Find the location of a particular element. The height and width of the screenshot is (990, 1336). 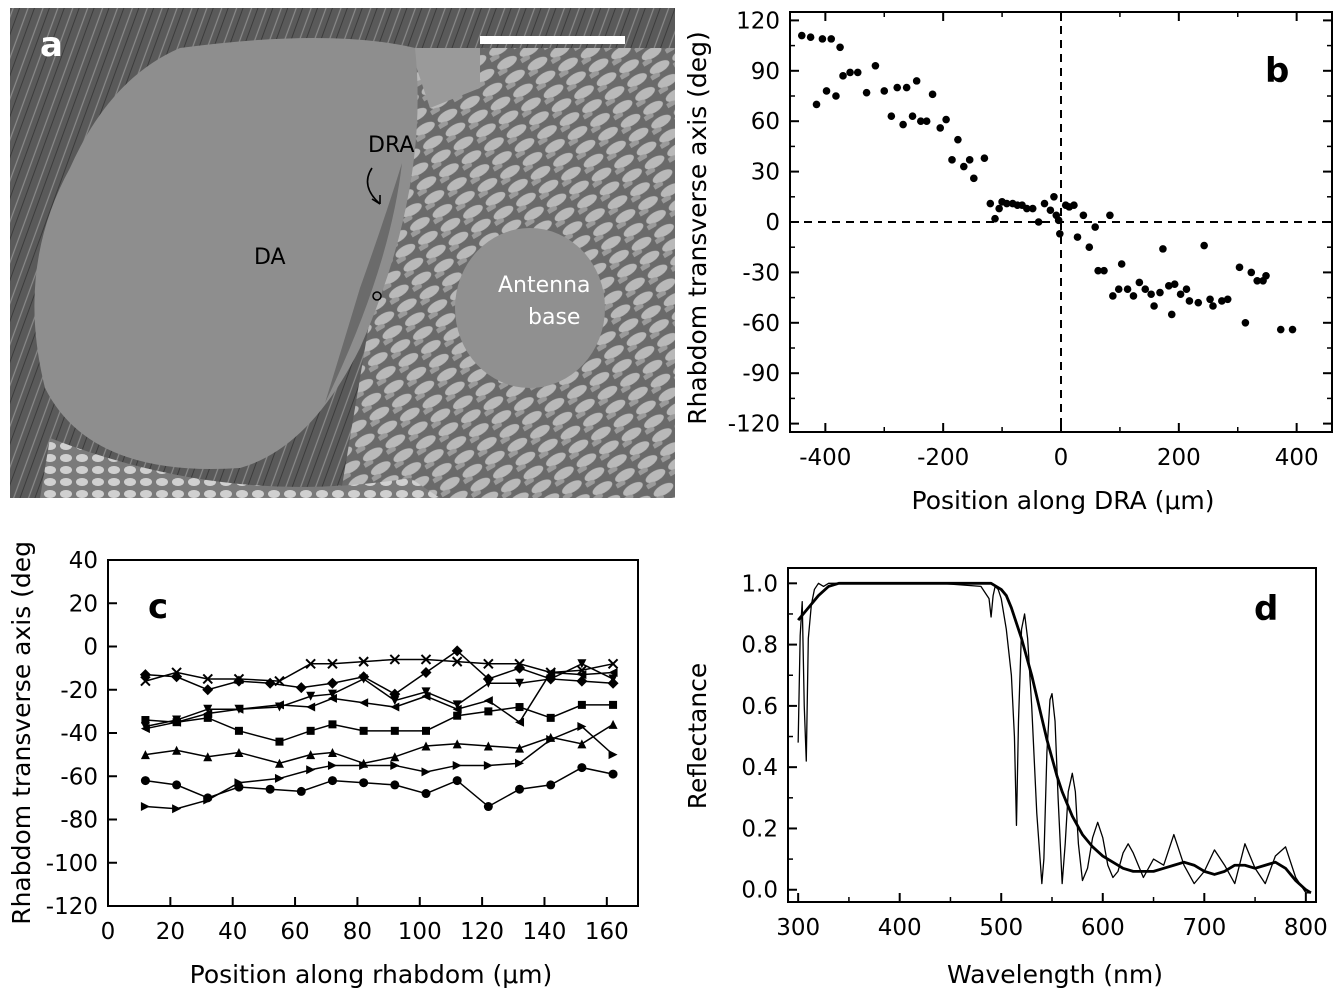

d-ytick-label: 0.0 is located at coordinates (759, 891).